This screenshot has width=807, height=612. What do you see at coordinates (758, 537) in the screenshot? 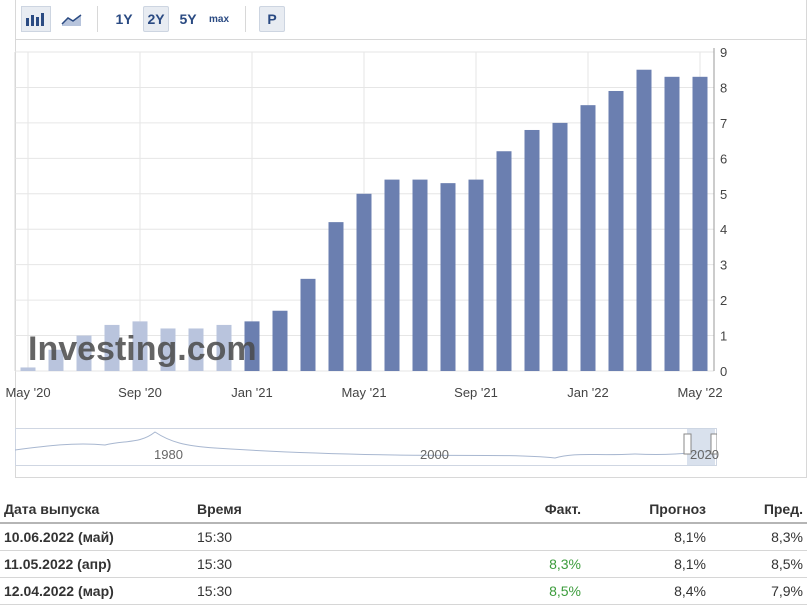
I see `cell-previous: 8,3%` at bounding box center [758, 537].